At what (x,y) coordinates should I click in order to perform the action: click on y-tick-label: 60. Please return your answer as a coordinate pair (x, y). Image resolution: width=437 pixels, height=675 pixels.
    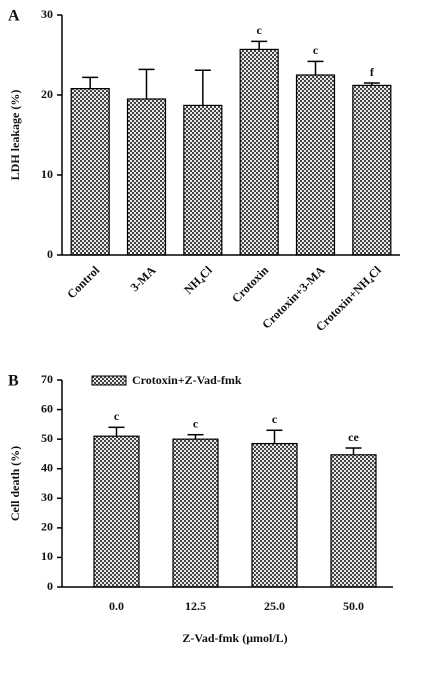
    Looking at the image, I should click on (47, 408).